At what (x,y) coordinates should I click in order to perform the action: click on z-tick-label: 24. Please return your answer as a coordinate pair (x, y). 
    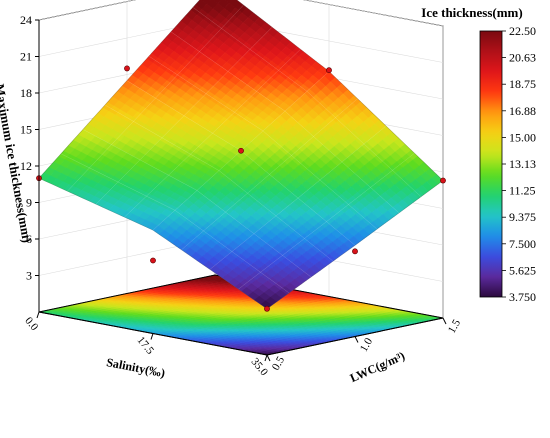
    Looking at the image, I should click on (26, 20).